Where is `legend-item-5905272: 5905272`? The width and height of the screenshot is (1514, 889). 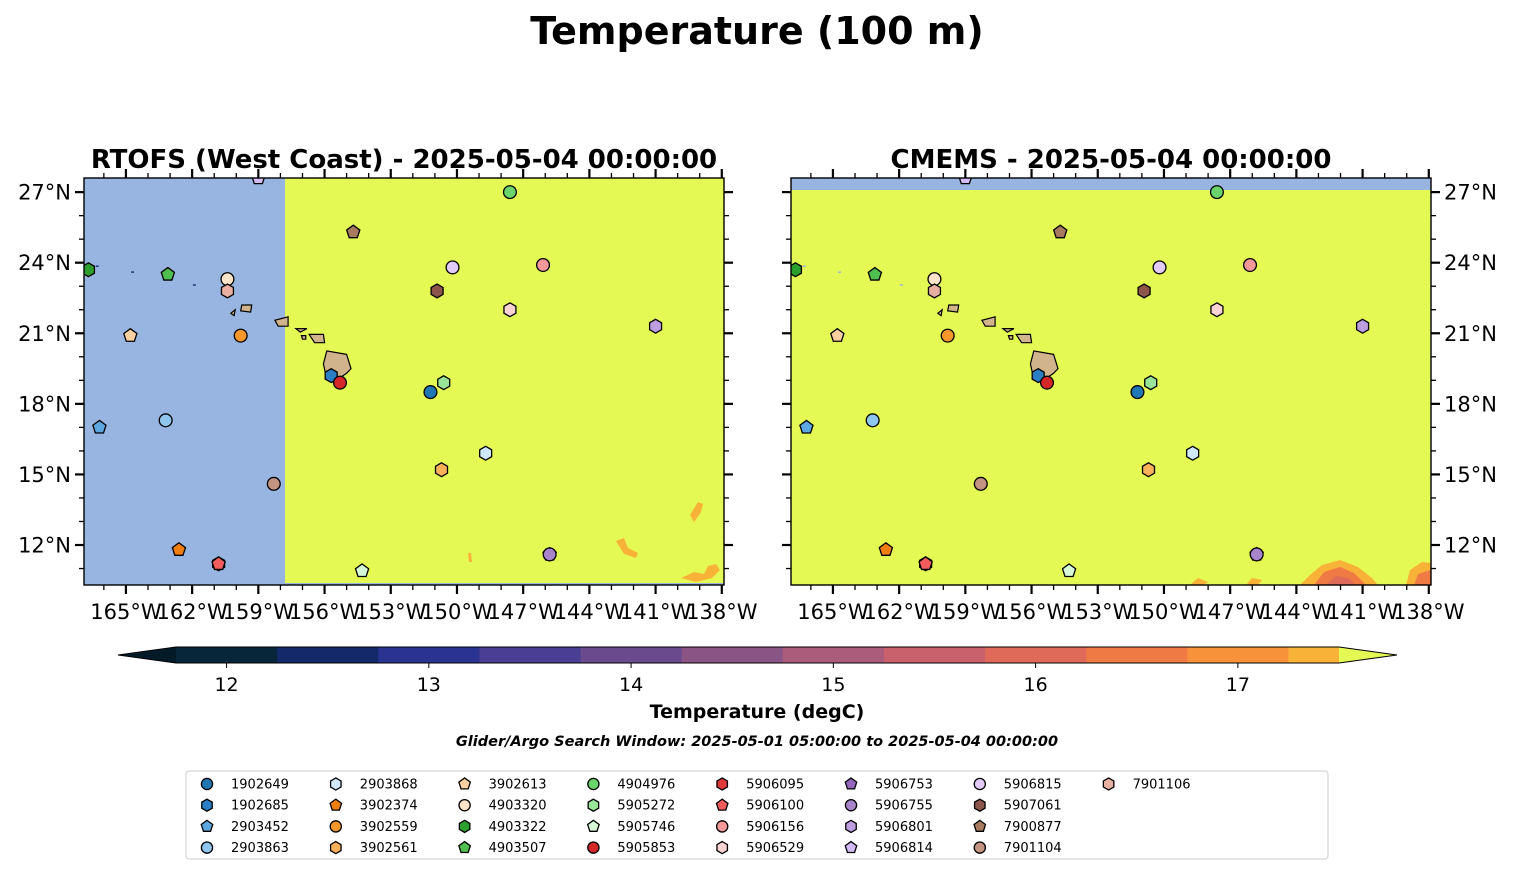 legend-item-5905272: 5905272 is located at coordinates (631, 806).